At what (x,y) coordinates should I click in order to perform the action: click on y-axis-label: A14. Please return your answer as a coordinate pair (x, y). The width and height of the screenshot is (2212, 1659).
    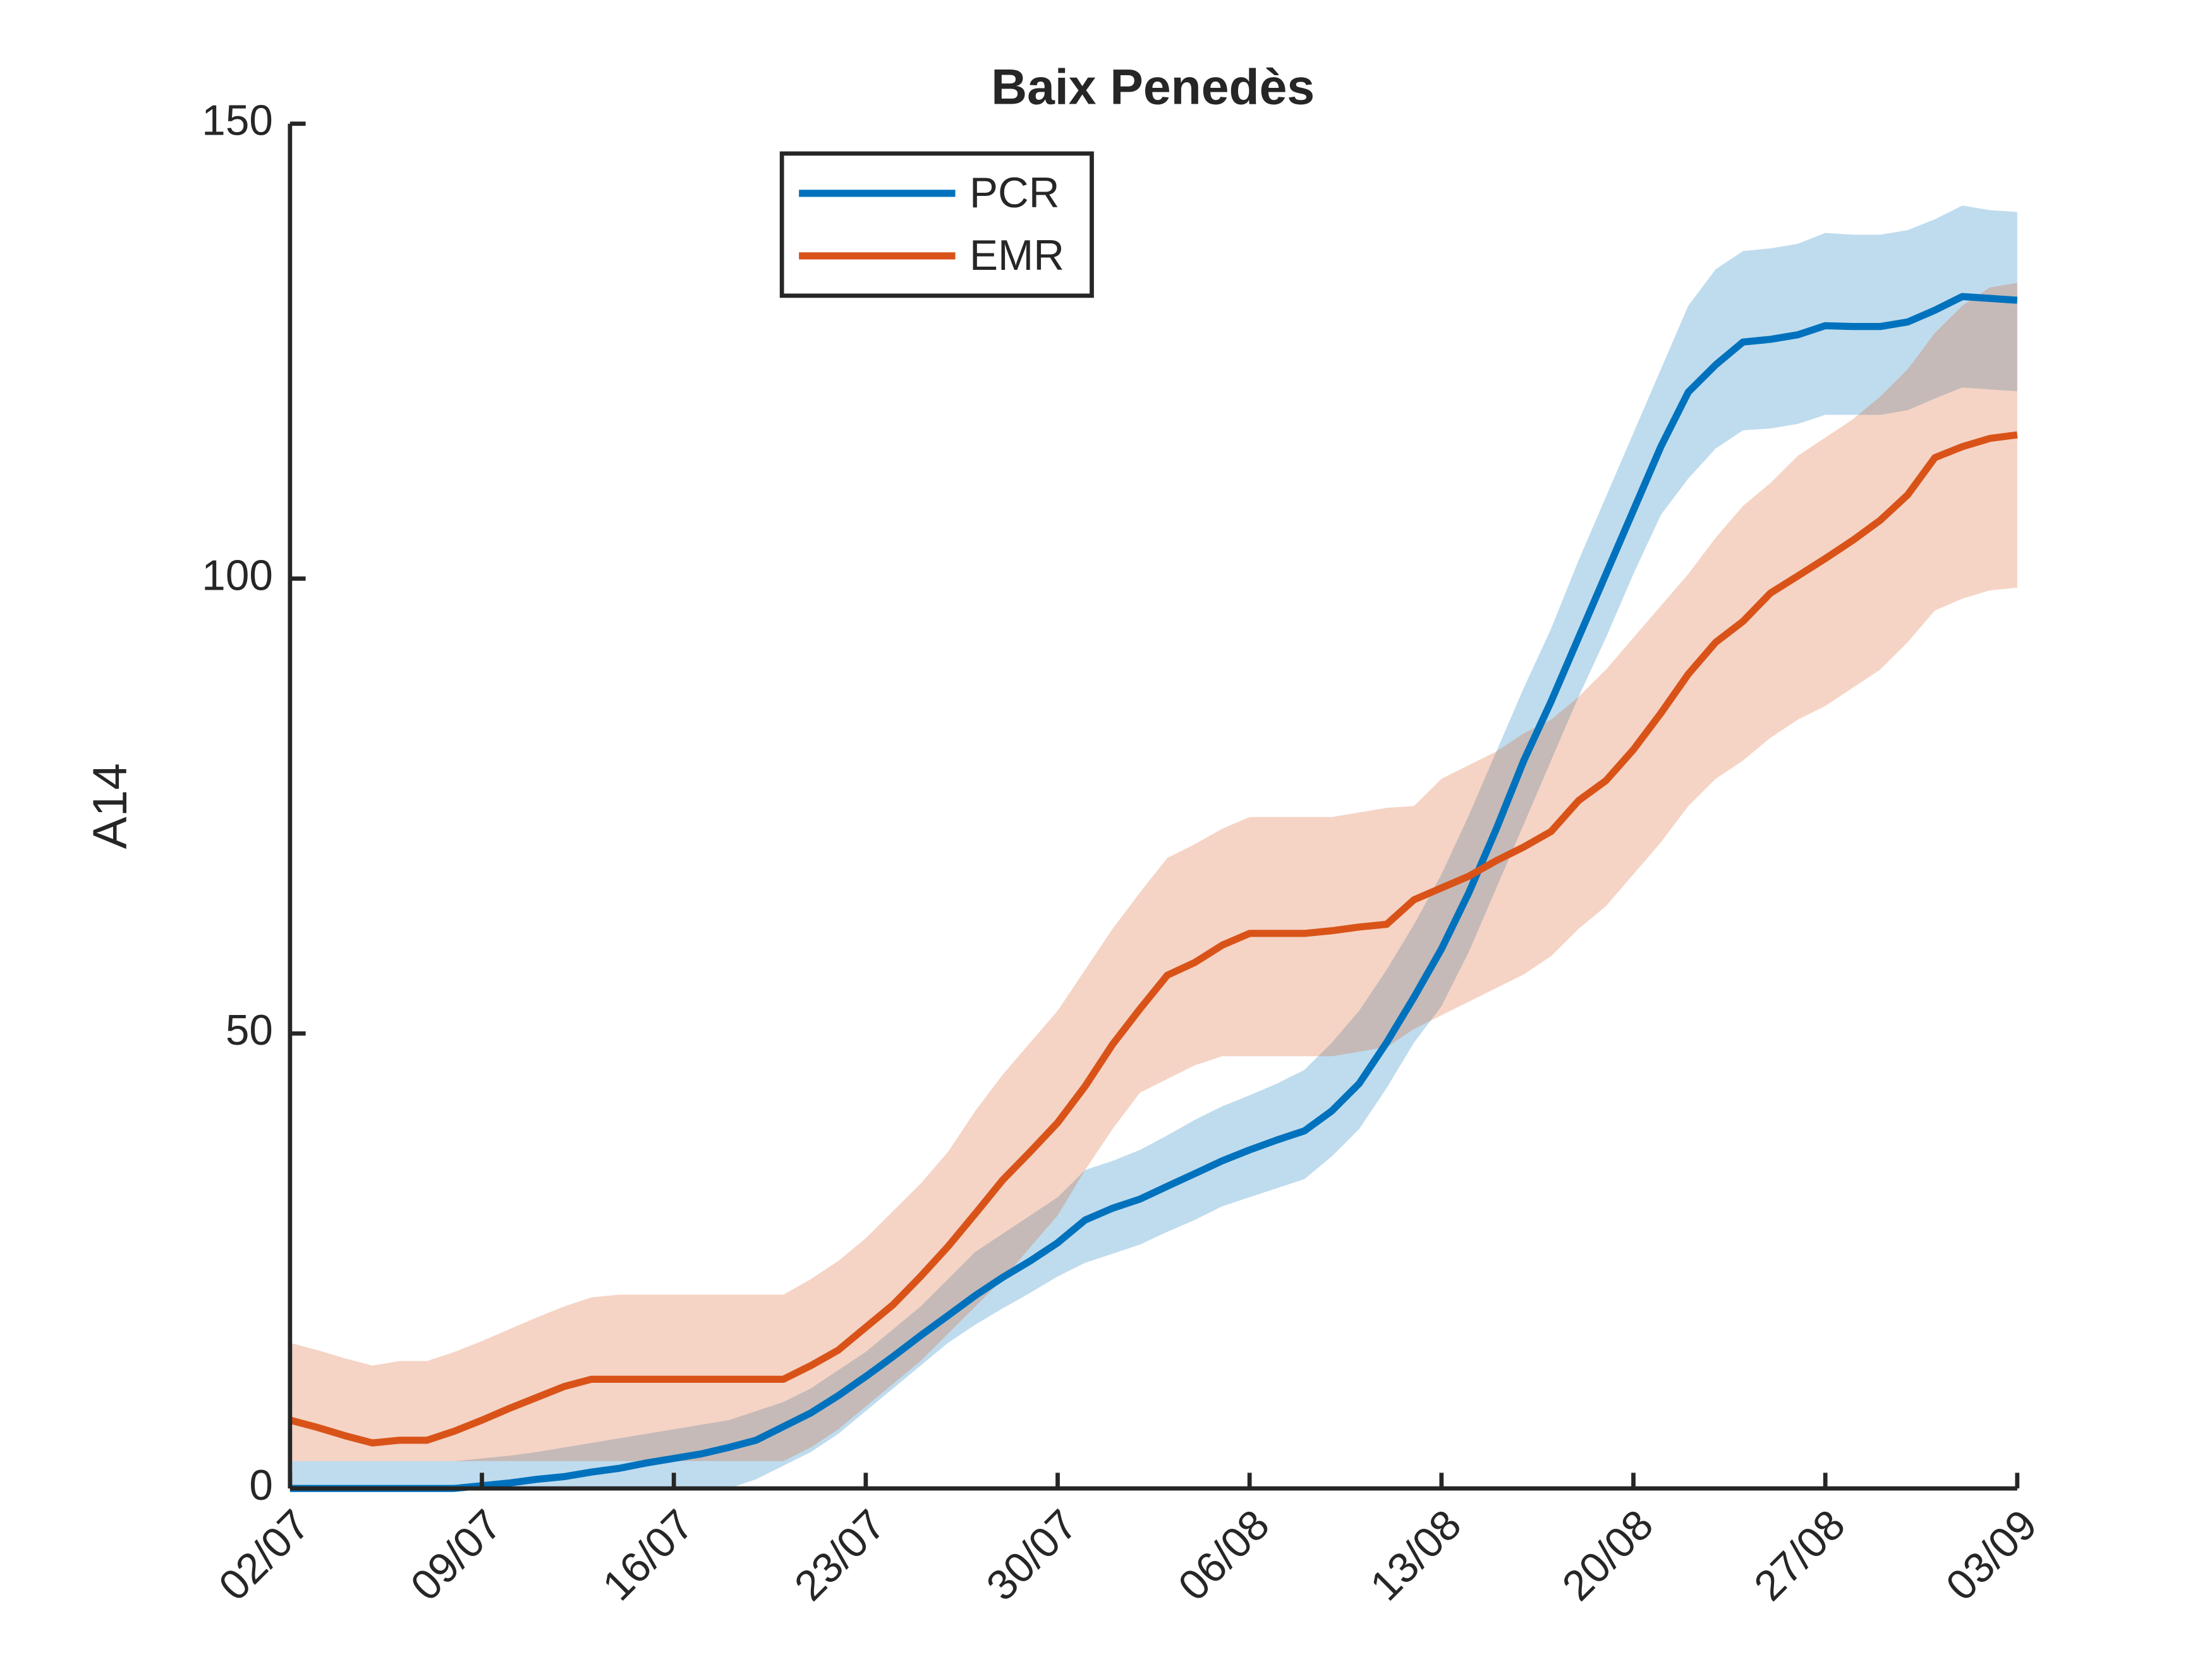
    Looking at the image, I should click on (110, 806).